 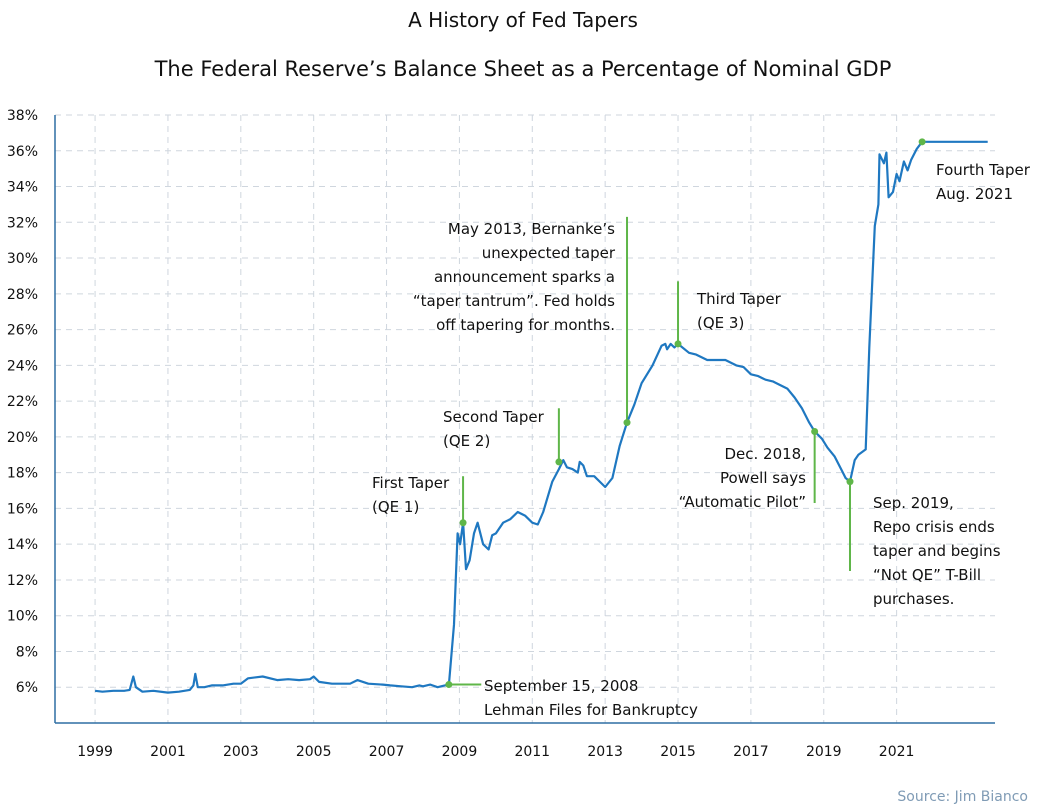 I want to click on y-tick-label: 24%, so click(x=22, y=366).